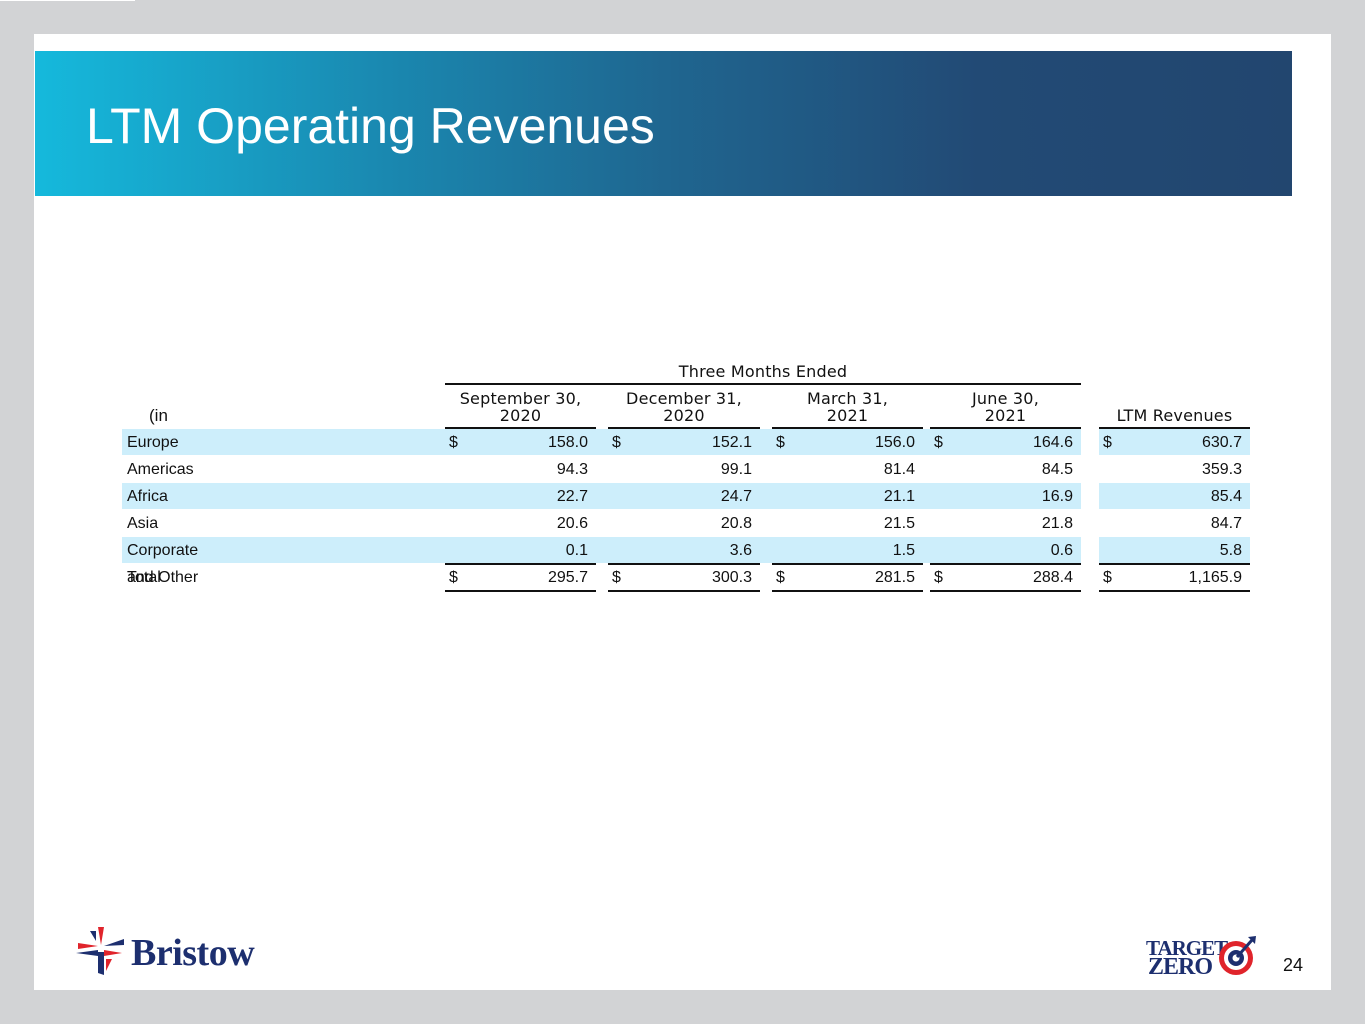  I want to click on target-icon, so click(1237, 955).